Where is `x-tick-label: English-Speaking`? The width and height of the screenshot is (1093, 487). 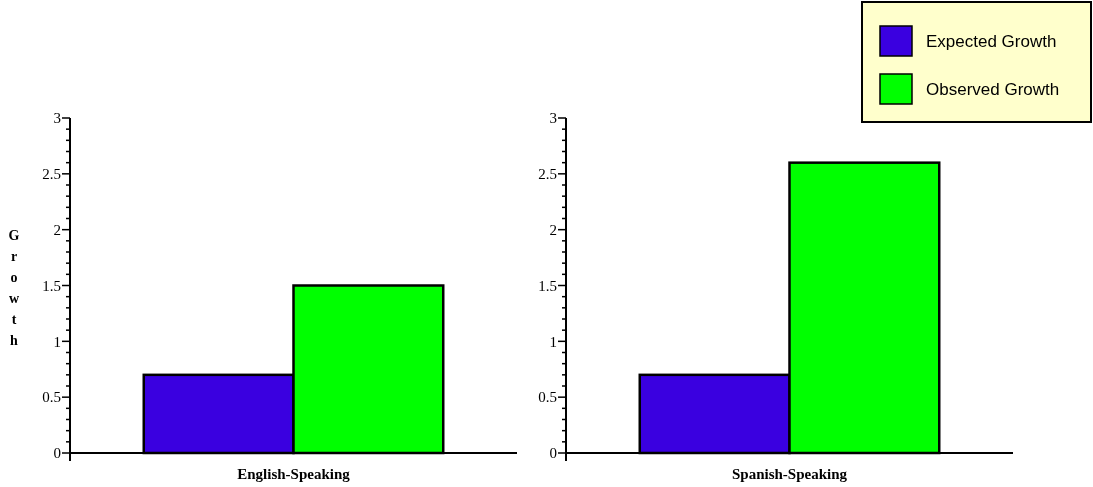
x-tick-label: English-Speaking is located at coordinates (294, 474).